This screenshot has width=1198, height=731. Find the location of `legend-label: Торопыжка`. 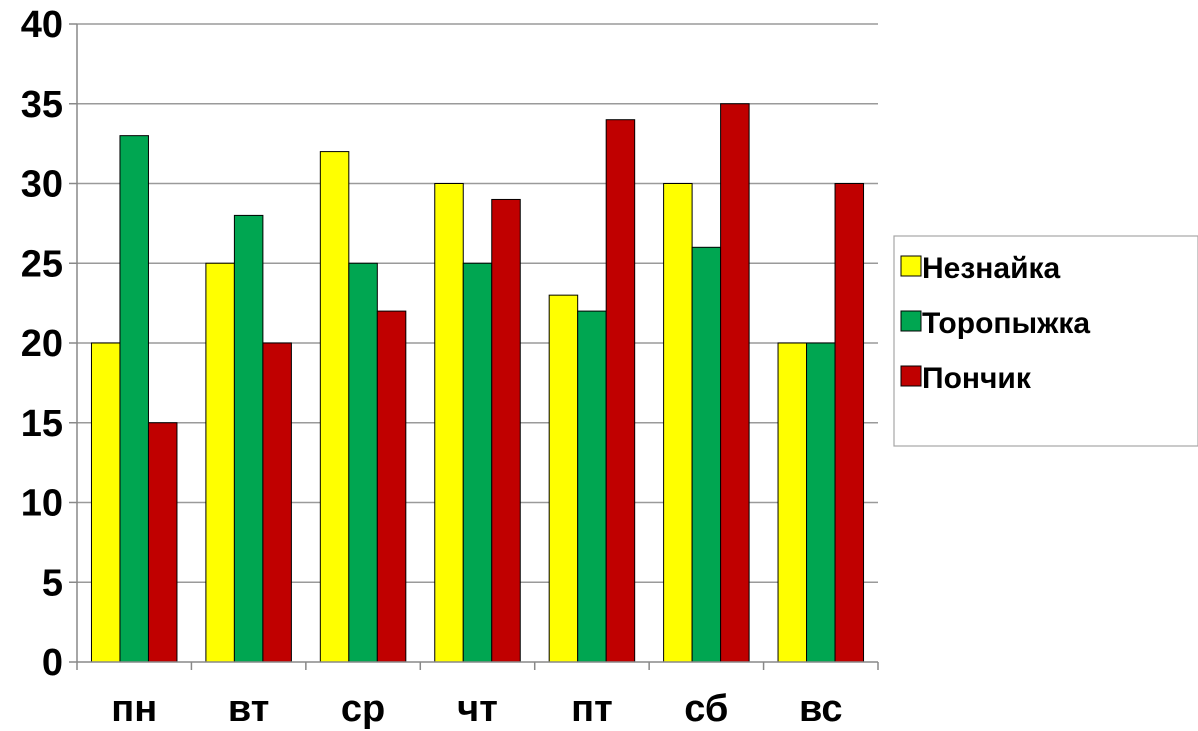

legend-label: Торопыжка is located at coordinates (1006, 323).